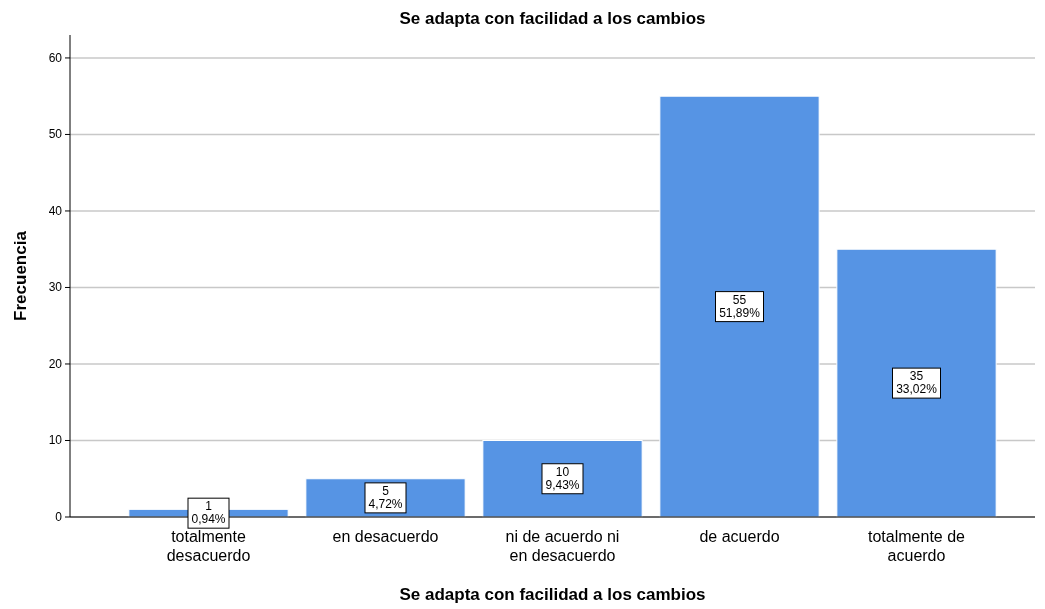  I want to click on y-tick-label: 0, so click(59, 517).